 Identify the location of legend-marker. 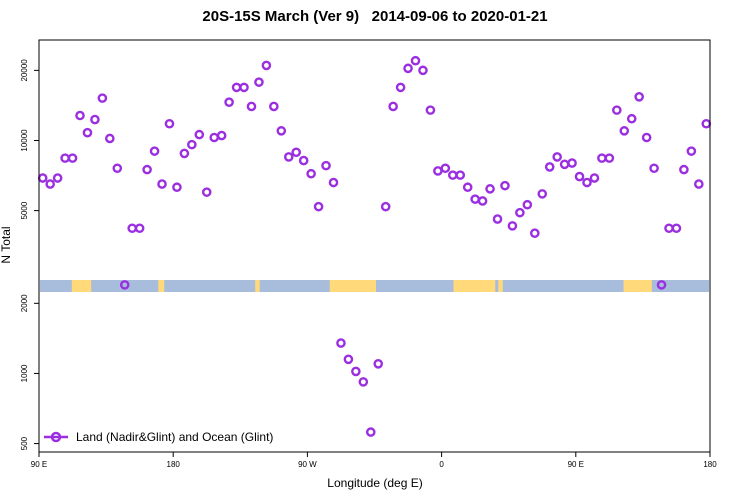
(56, 437).